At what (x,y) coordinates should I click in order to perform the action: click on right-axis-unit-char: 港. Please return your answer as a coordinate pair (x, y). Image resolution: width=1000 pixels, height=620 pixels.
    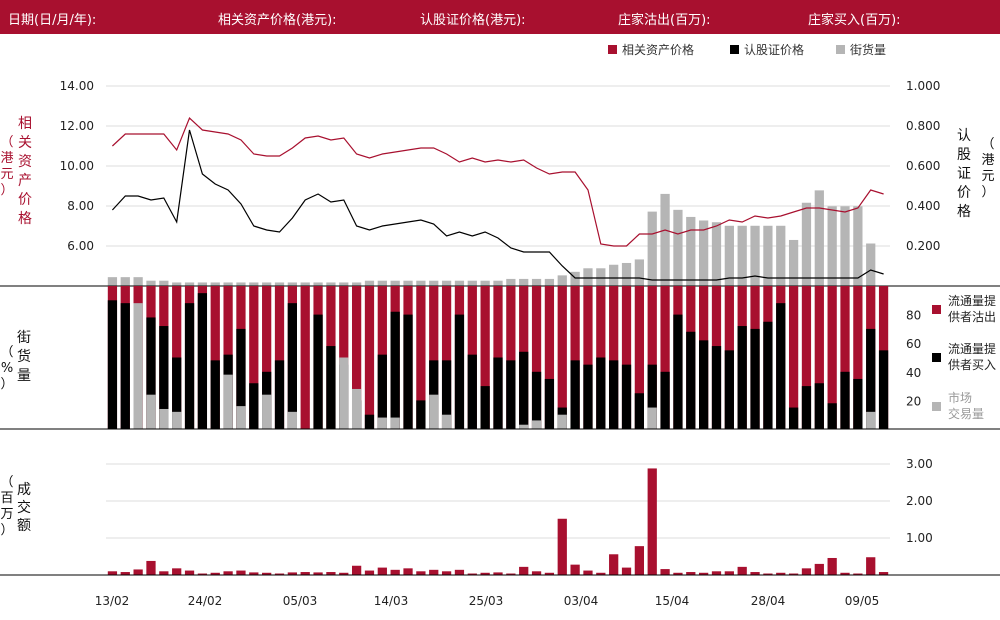
    Looking at the image, I should click on (987, 160).